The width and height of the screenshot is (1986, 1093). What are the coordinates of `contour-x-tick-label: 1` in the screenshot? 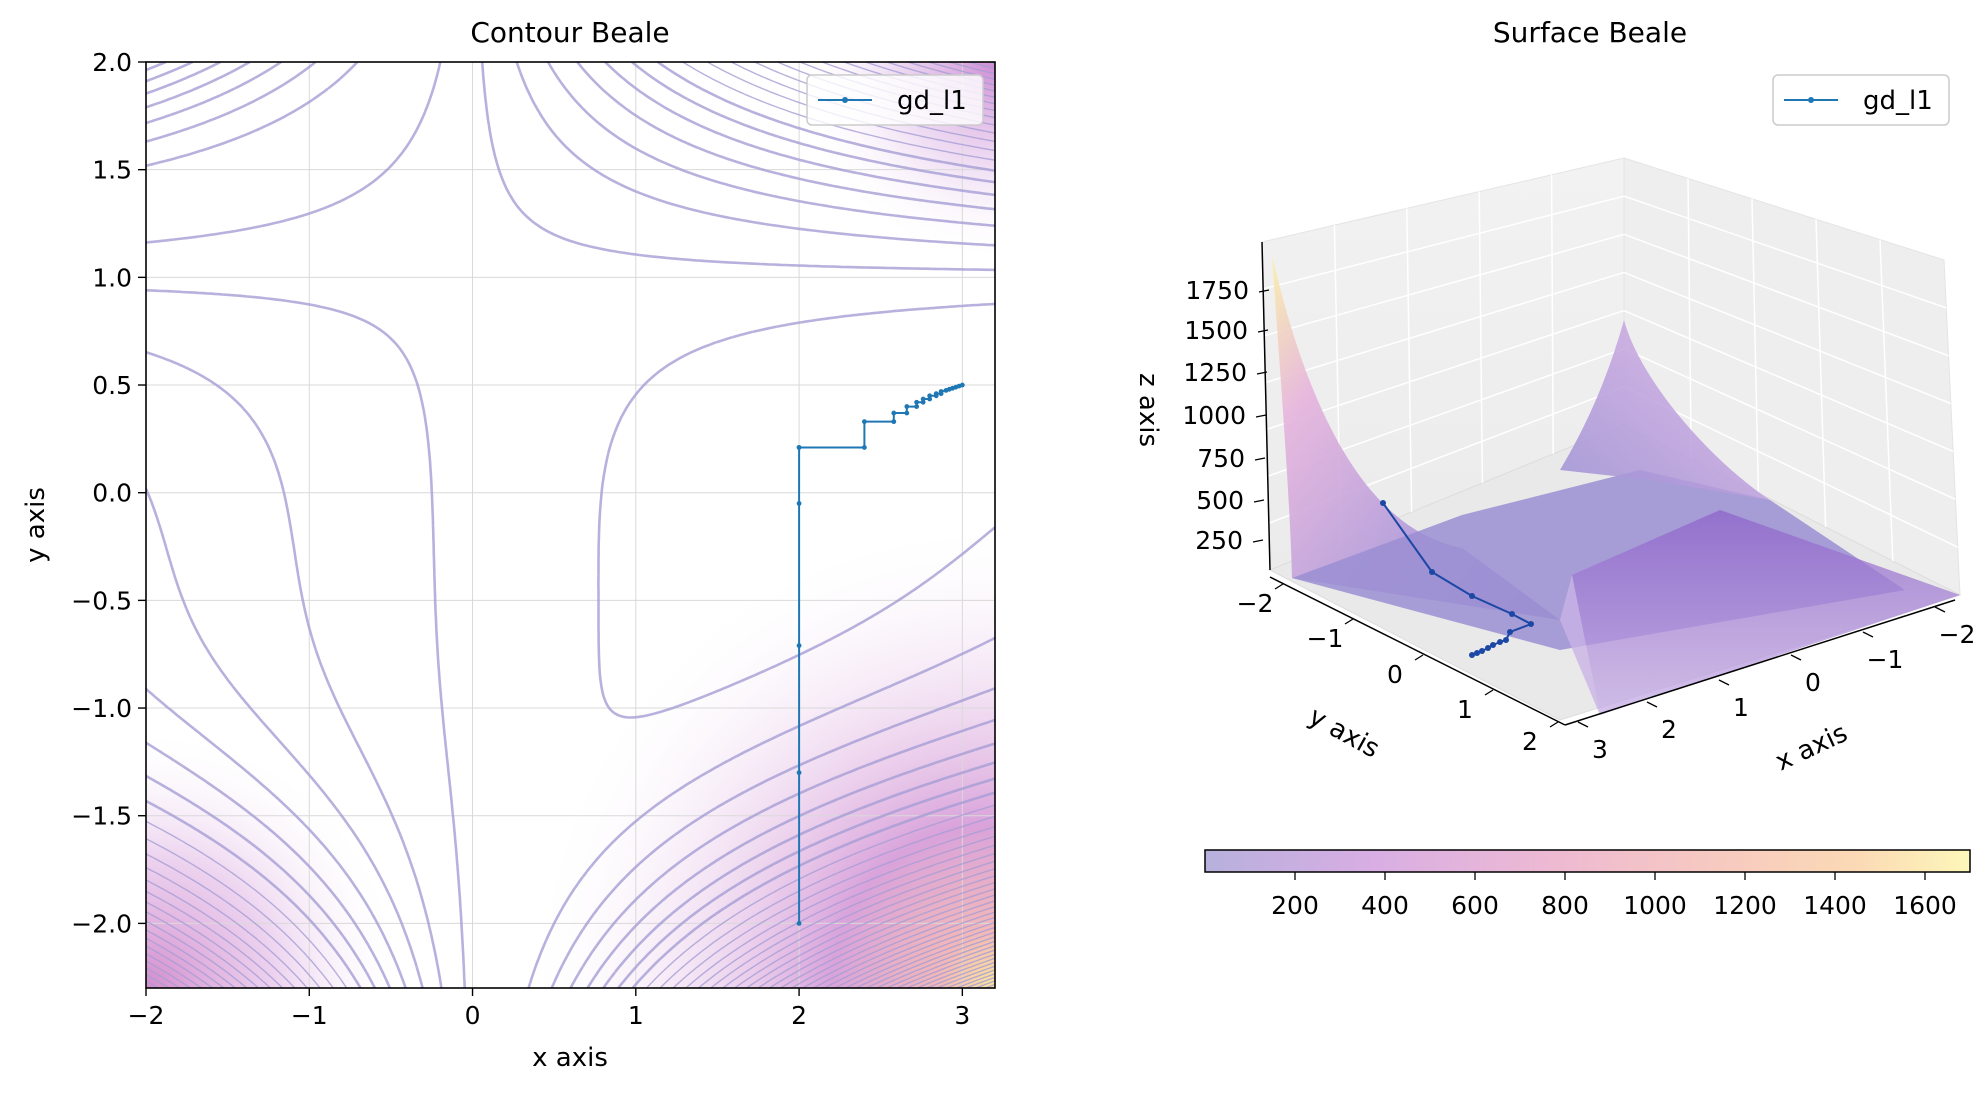 It's located at (636, 1015).